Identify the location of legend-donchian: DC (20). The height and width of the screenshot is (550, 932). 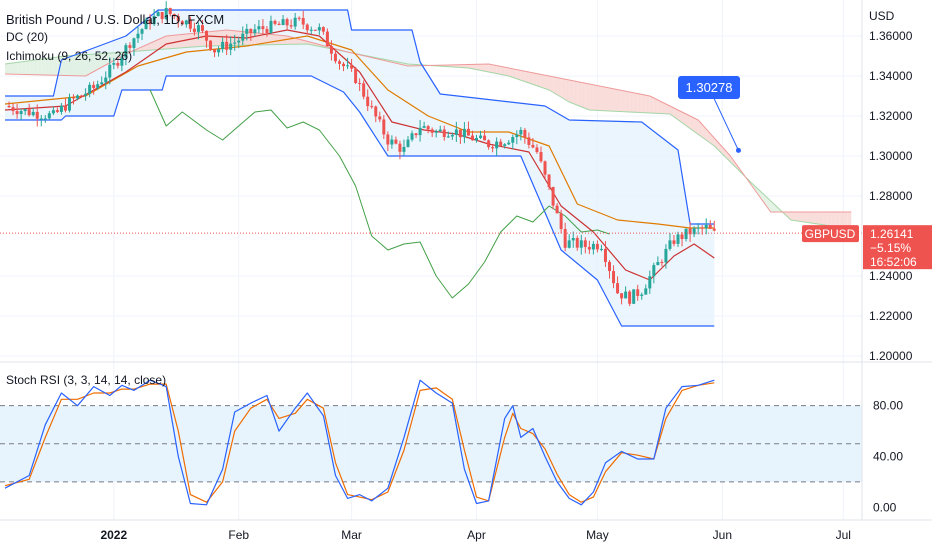
(27, 37).